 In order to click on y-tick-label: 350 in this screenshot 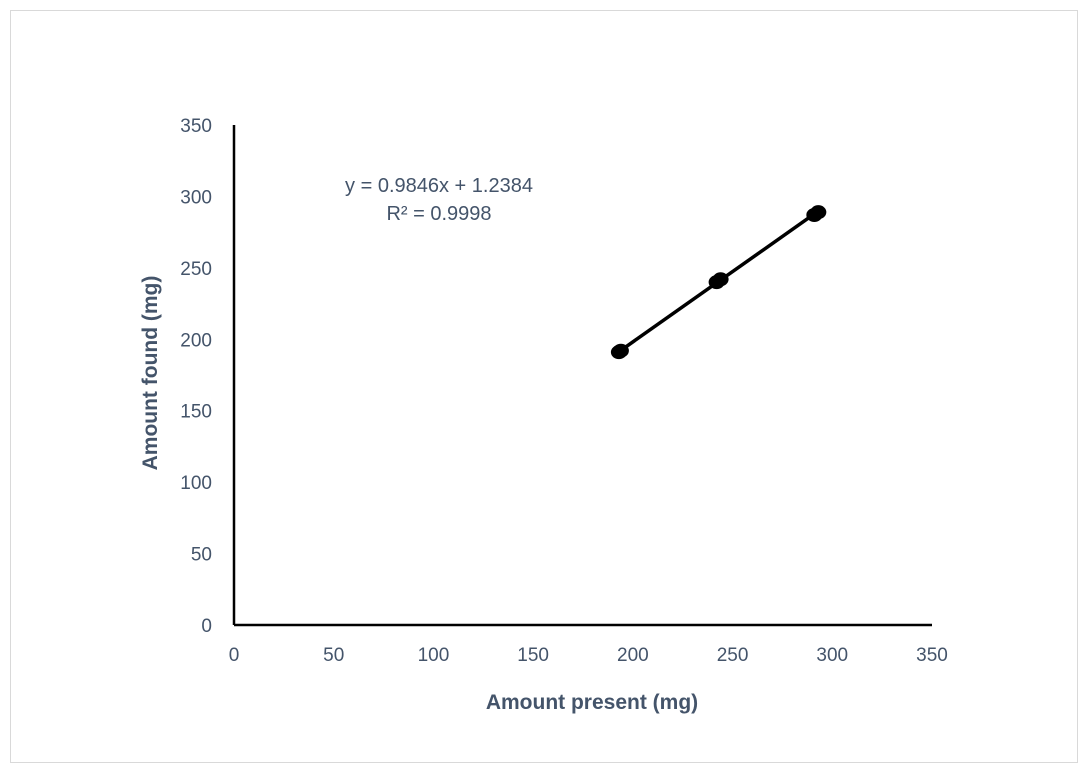, I will do `click(196, 126)`.